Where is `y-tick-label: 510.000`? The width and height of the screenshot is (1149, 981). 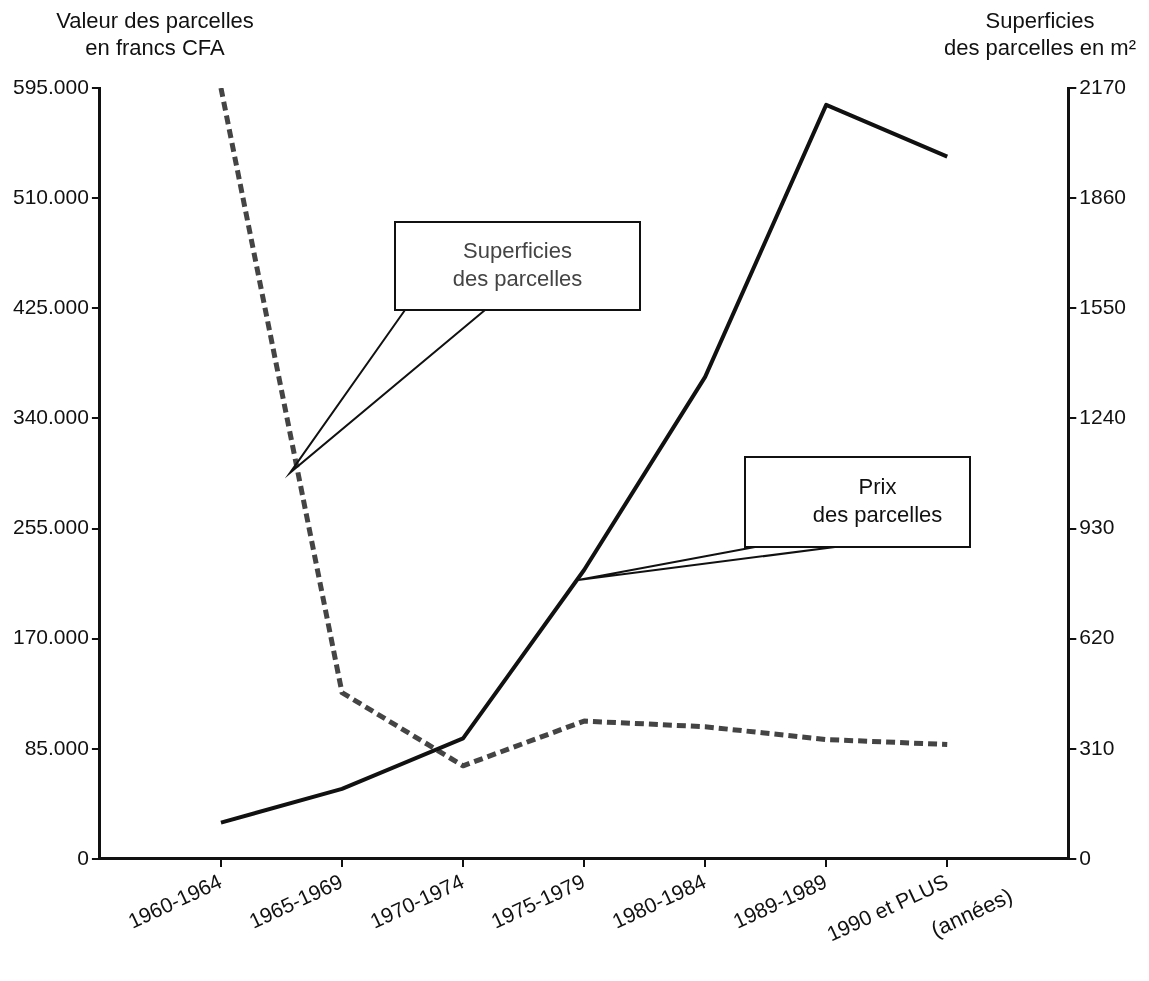 y-tick-label: 510.000 is located at coordinates (50, 196).